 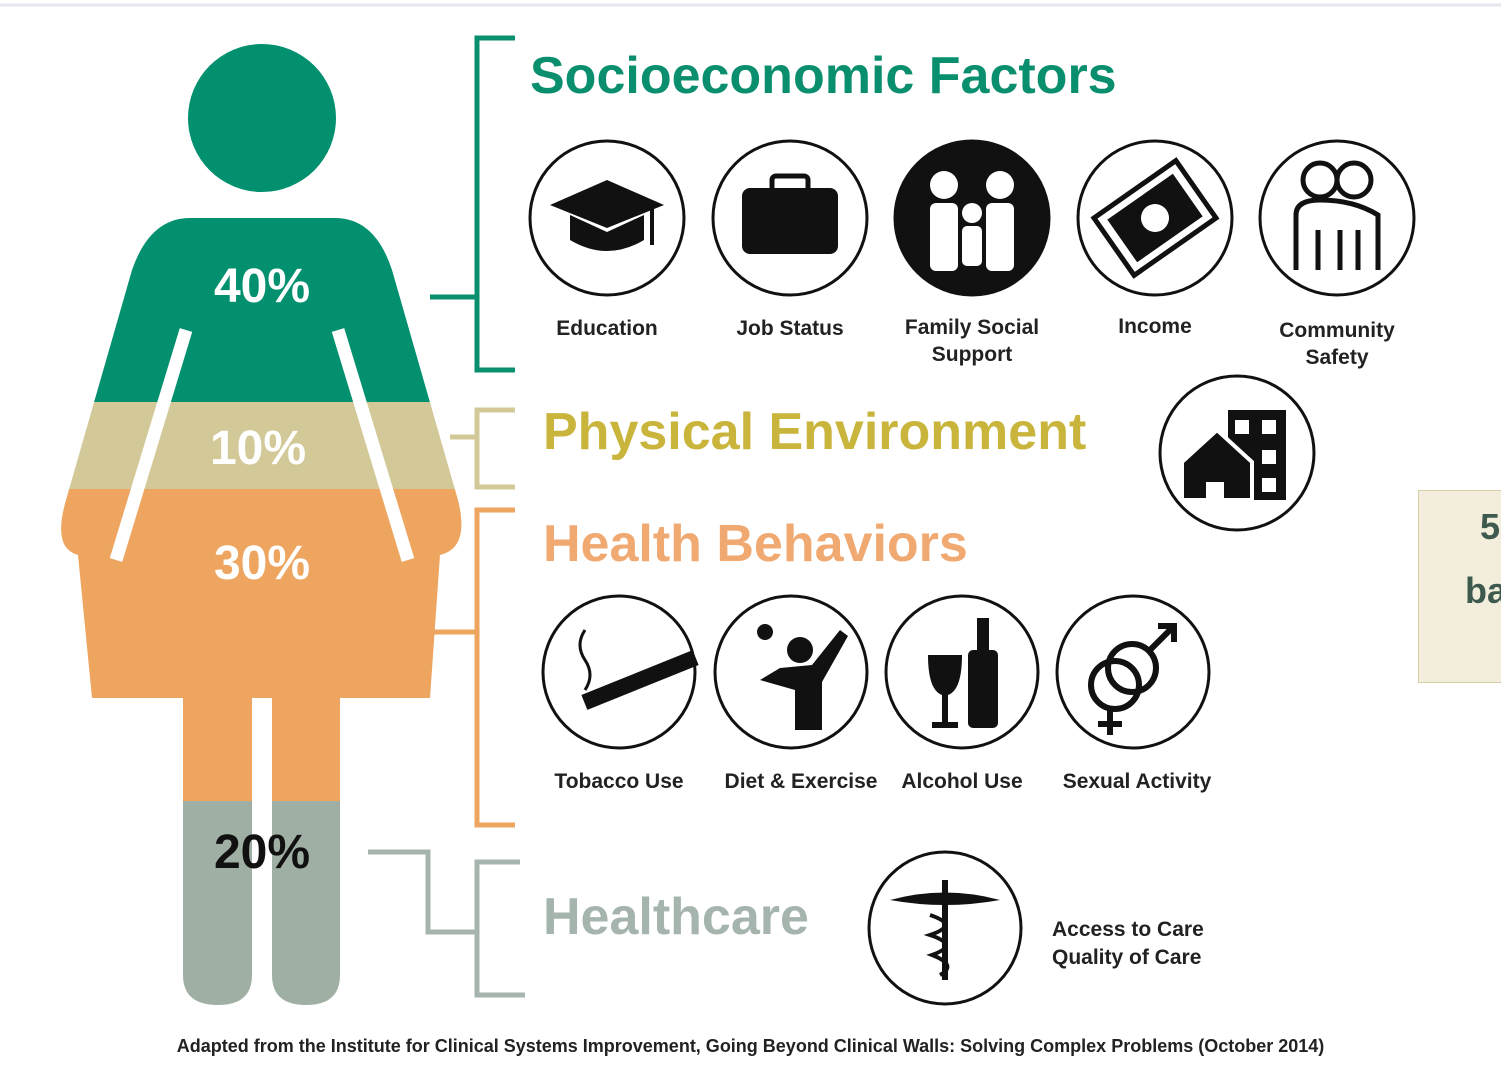 I want to click on section-title: Healthcare, so click(x=676, y=917).